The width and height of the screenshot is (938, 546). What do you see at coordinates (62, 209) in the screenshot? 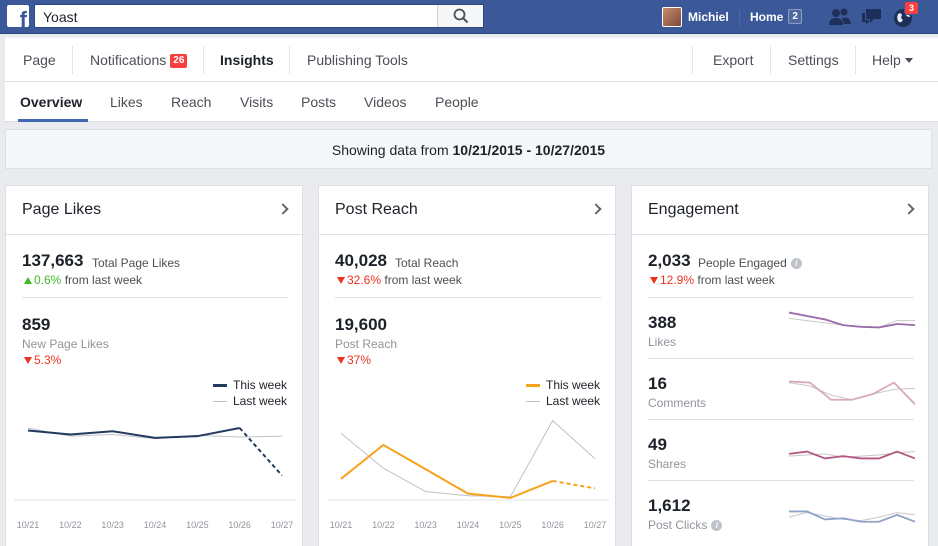
I see `card-title: Page Likes` at bounding box center [62, 209].